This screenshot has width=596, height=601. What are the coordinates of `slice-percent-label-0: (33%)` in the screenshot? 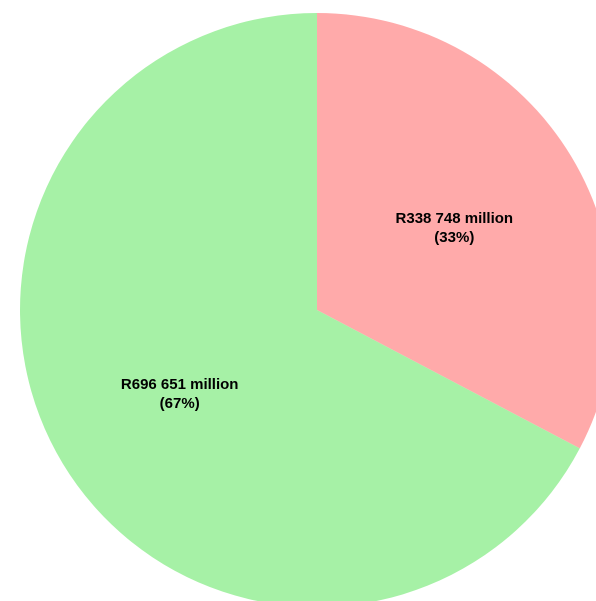 It's located at (454, 237).